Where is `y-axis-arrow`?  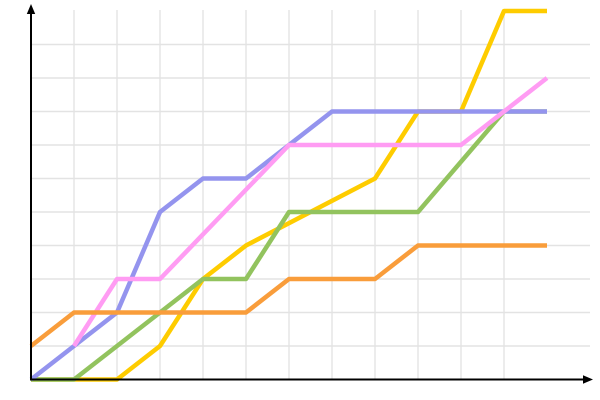 y-axis-arrow is located at coordinates (31, 9).